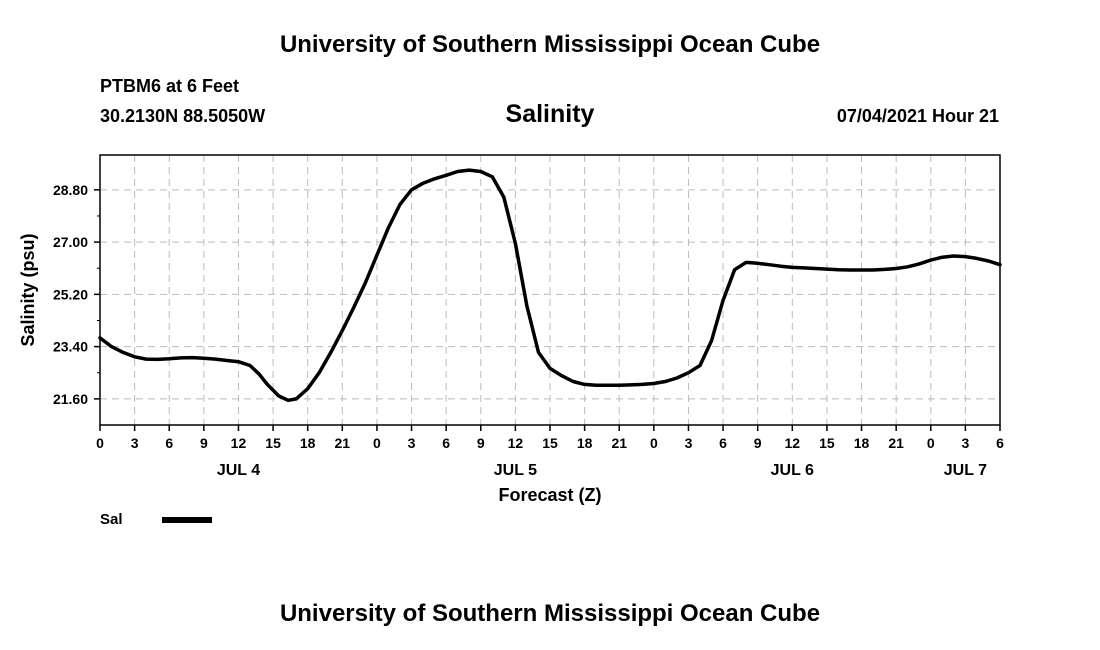 The image size is (1100, 650). What do you see at coordinates (792, 470) in the screenshot?
I see `date-label: JUL 6` at bounding box center [792, 470].